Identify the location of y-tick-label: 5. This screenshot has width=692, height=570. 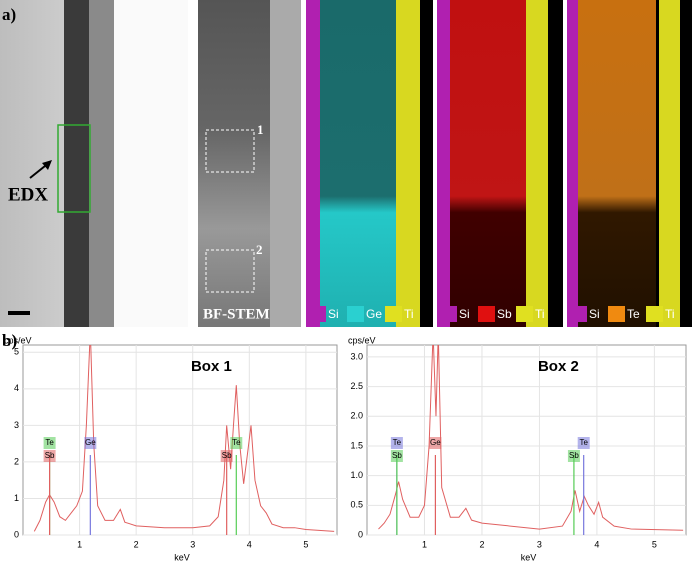
(16, 352).